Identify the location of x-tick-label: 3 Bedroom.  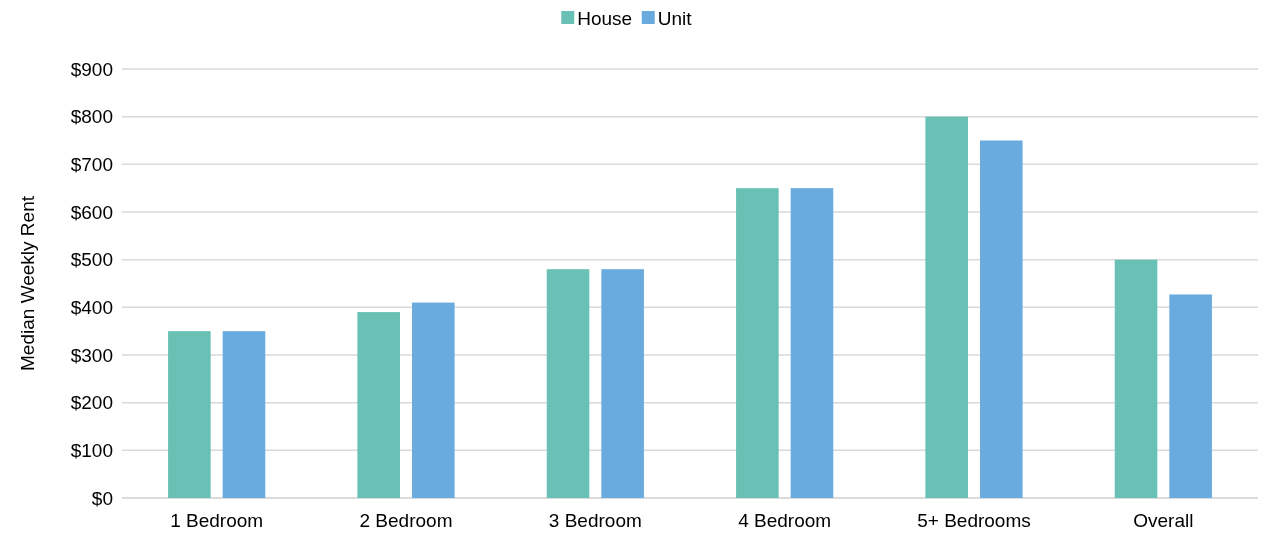
(595, 520).